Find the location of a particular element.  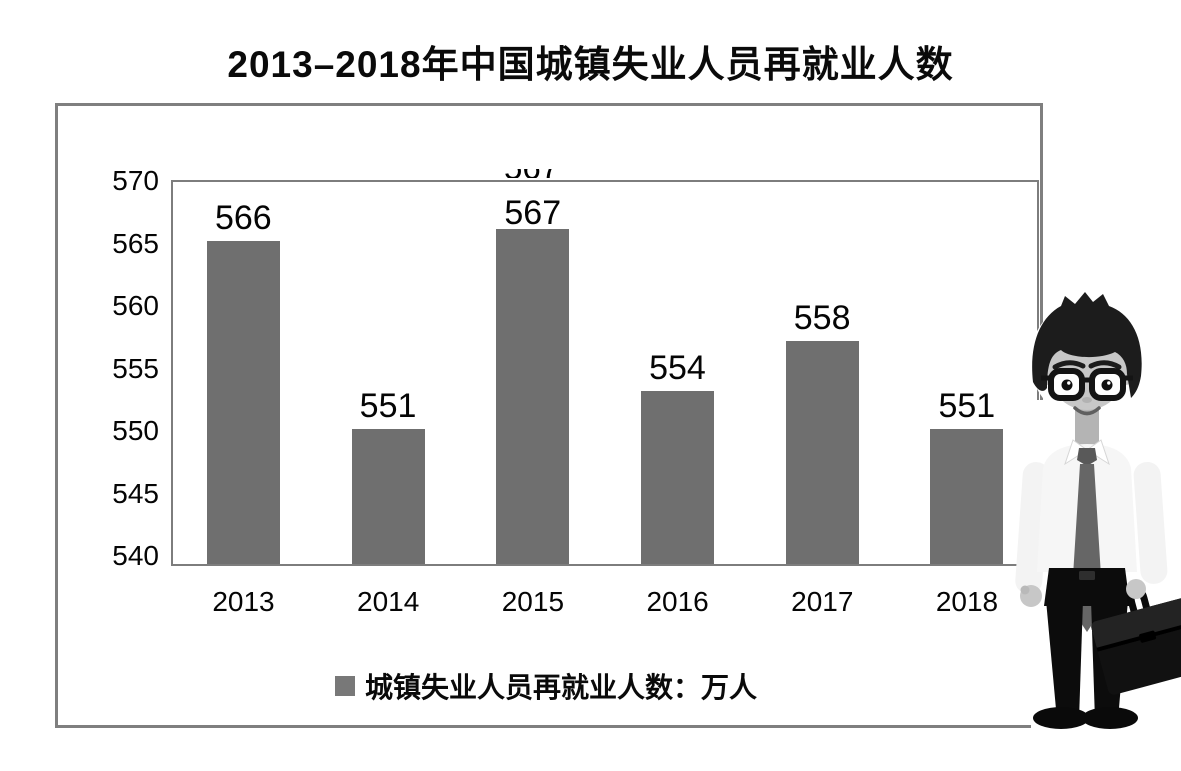

x-tick-label-2013: 2013 is located at coordinates (243, 601).